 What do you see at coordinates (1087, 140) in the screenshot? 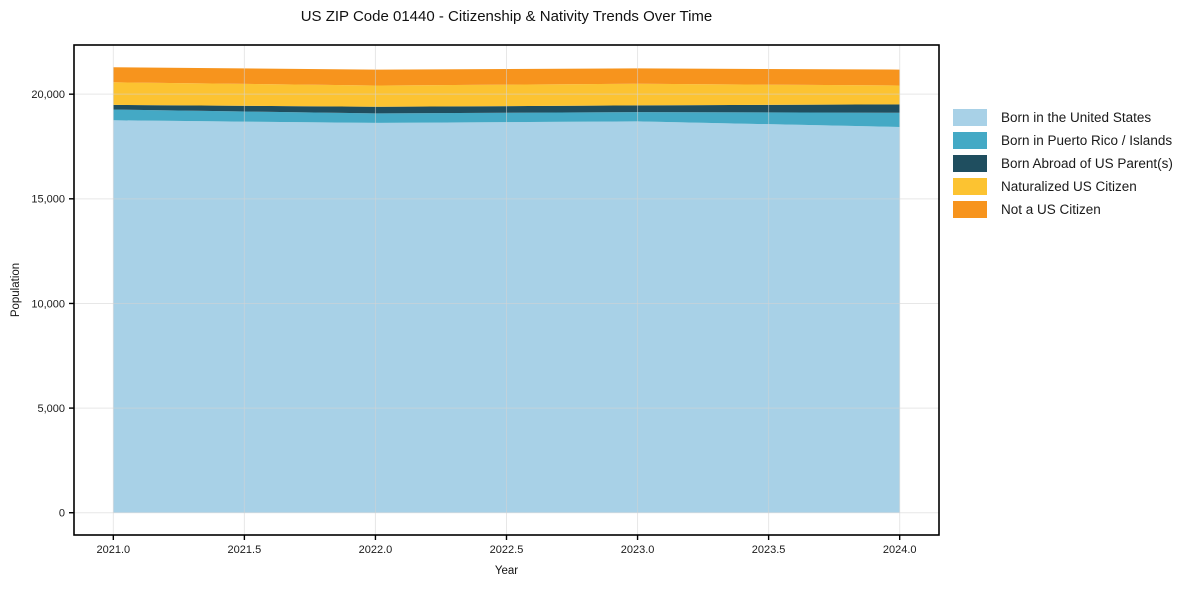
I see `legend-item-label: Born in Puerto Rico / Islands` at bounding box center [1087, 140].